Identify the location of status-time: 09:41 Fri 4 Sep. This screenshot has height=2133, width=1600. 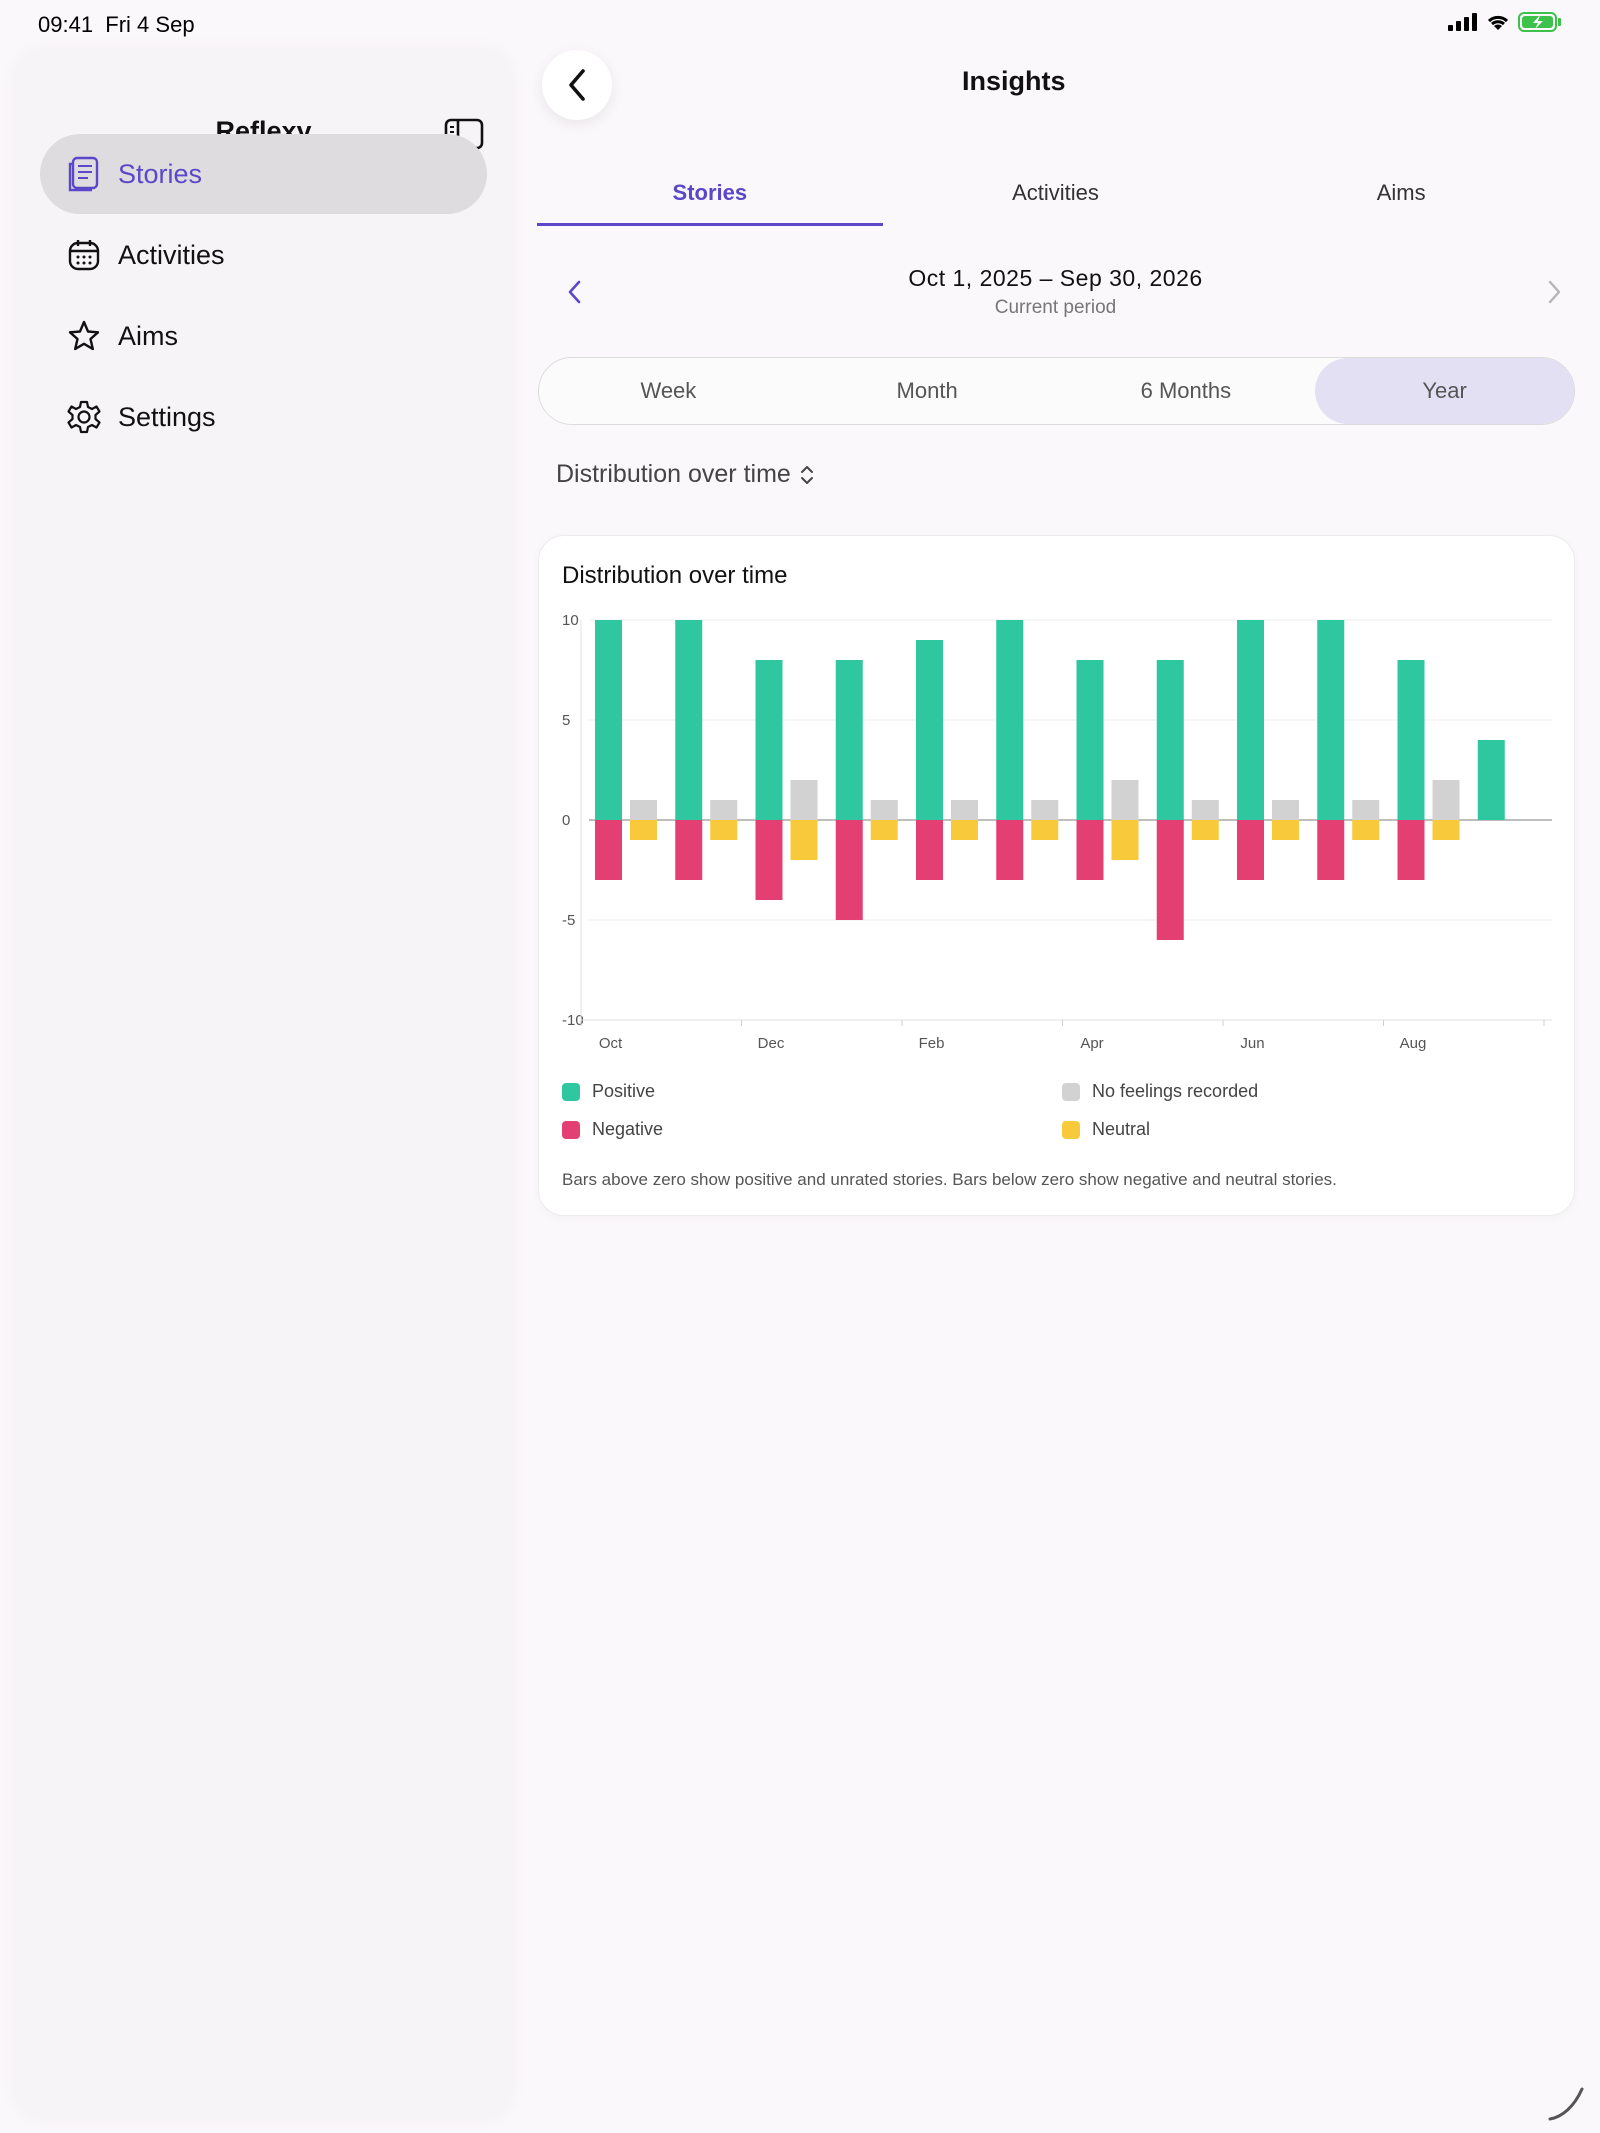
(116, 25).